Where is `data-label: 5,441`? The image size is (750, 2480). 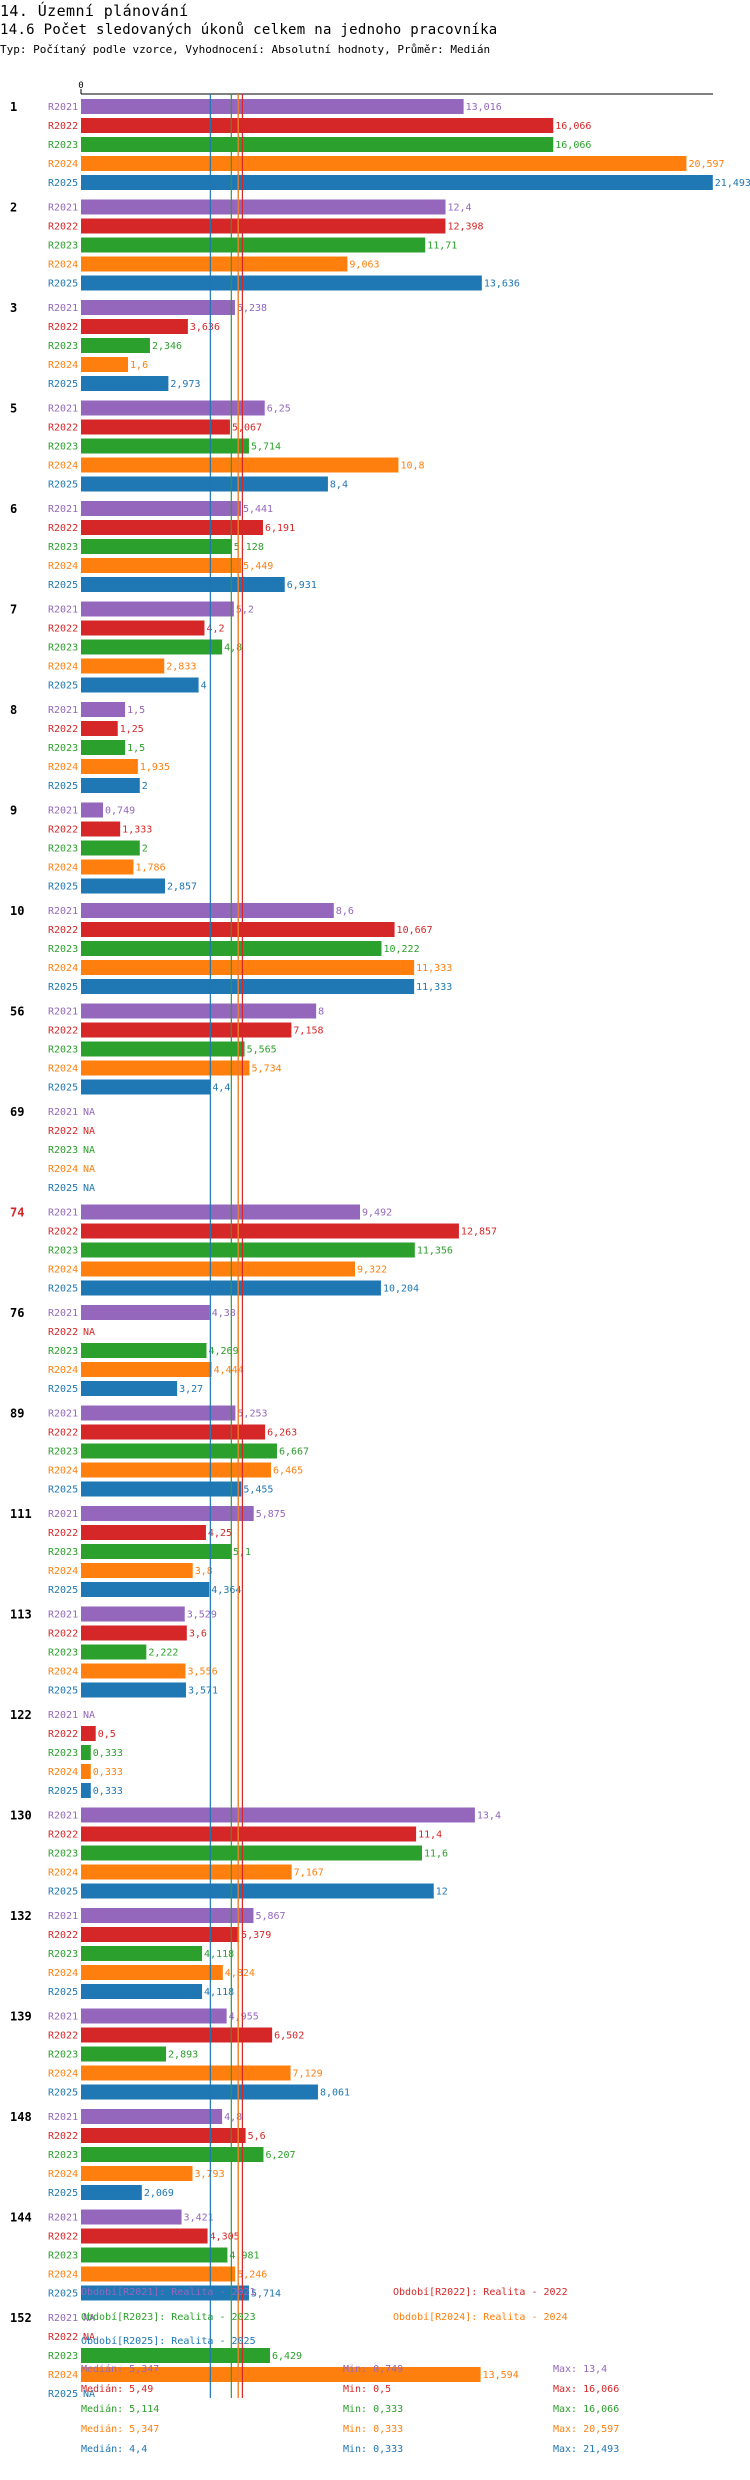
data-label: 5,441 is located at coordinates (258, 509).